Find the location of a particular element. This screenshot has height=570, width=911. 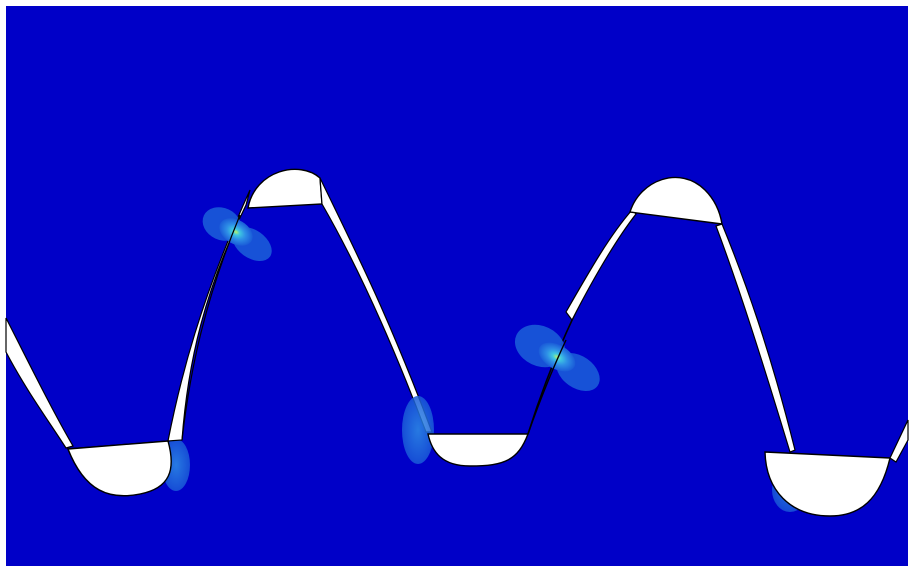

gap-flank-2-right is located at coordinates (755, 338).